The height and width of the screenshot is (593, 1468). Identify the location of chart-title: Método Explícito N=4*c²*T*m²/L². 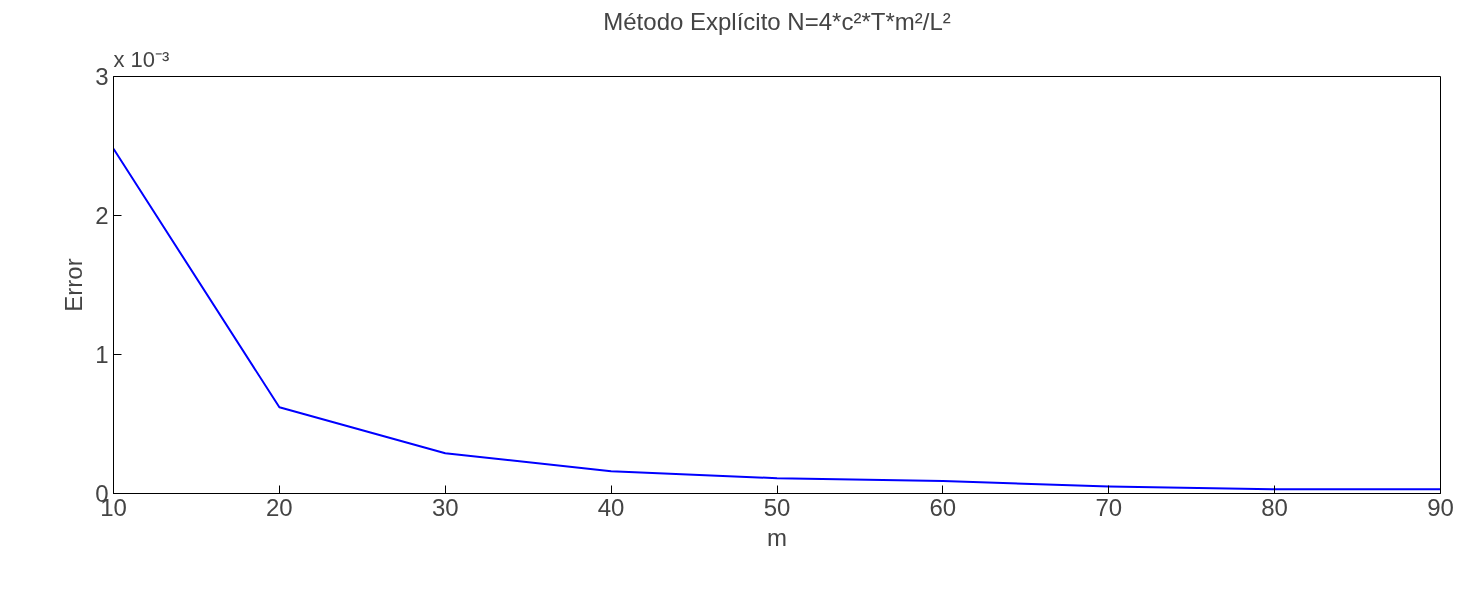
(777, 21).